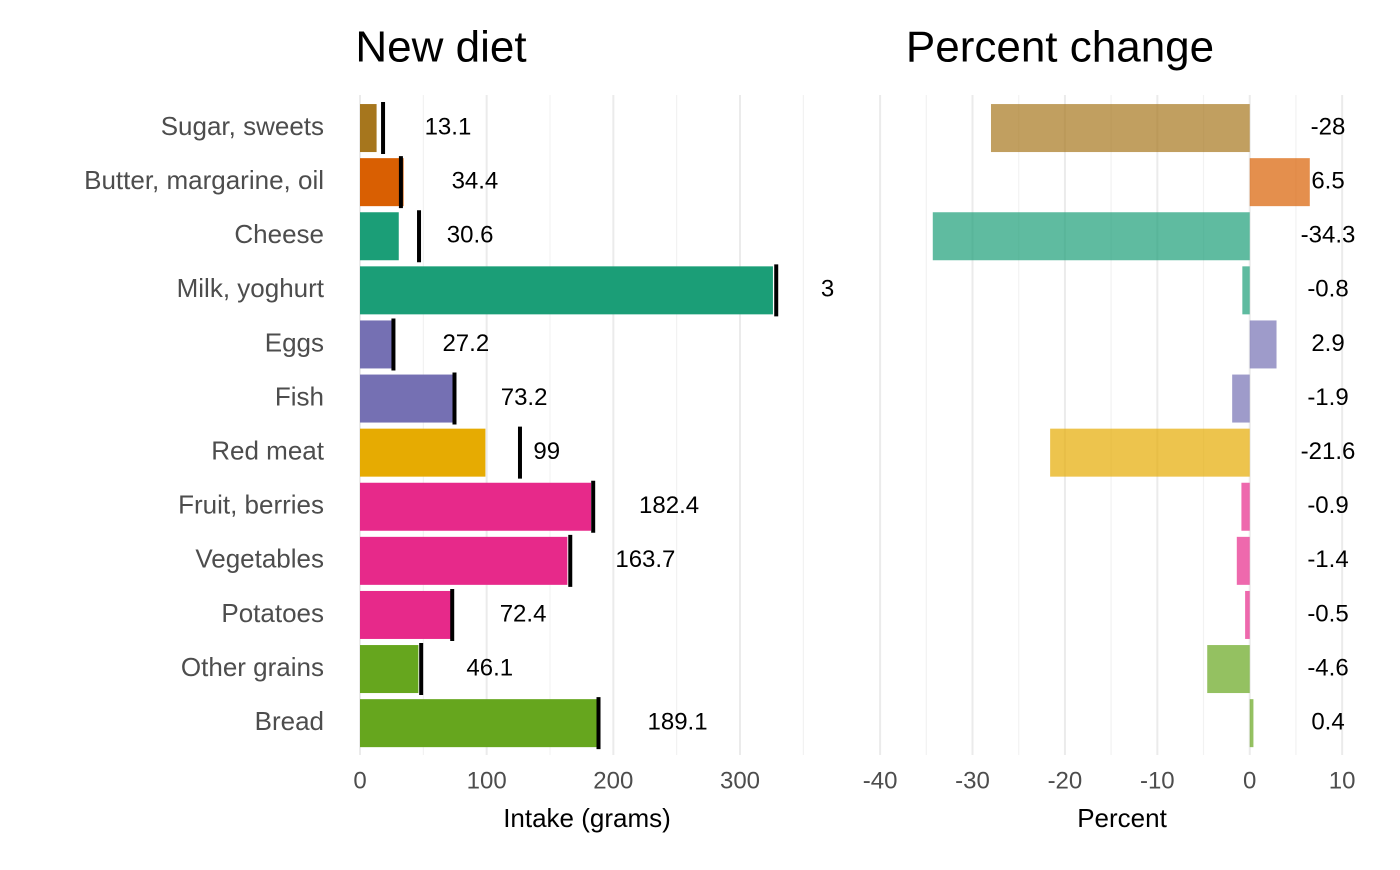 This screenshot has height=870, width=1400. I want to click on x-tick-label: 300, so click(740, 780).